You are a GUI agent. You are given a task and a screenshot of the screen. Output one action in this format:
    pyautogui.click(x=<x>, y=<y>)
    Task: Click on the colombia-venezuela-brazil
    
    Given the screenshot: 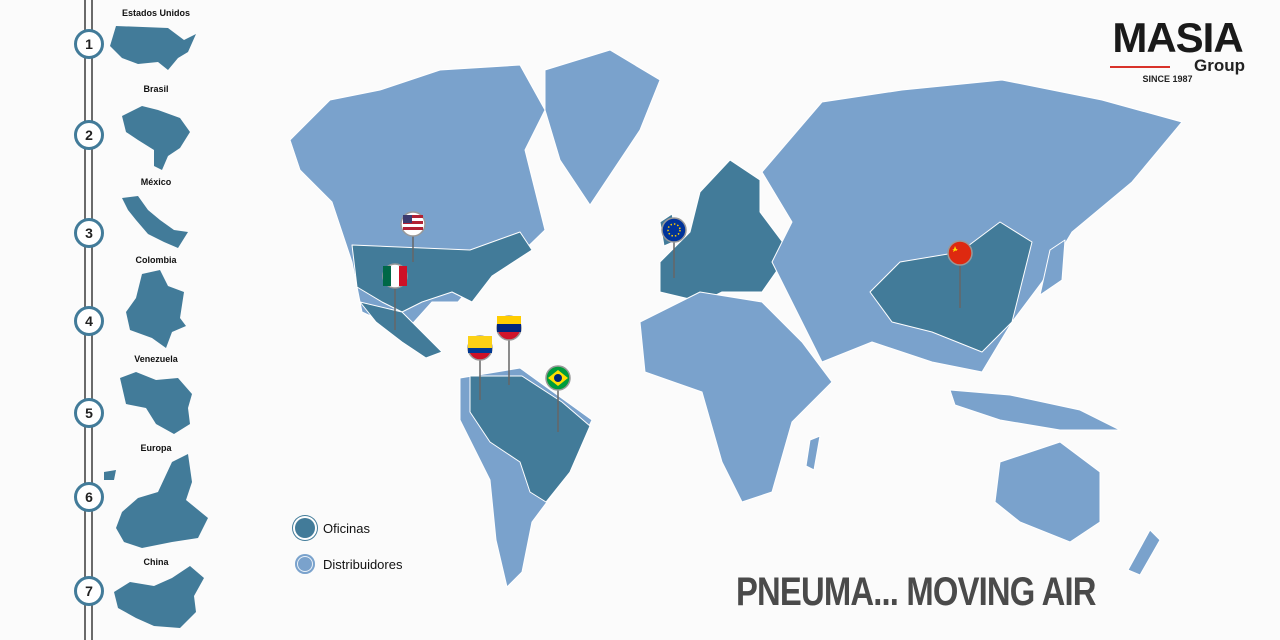 What is the action you would take?
    pyautogui.click(x=530, y=439)
    